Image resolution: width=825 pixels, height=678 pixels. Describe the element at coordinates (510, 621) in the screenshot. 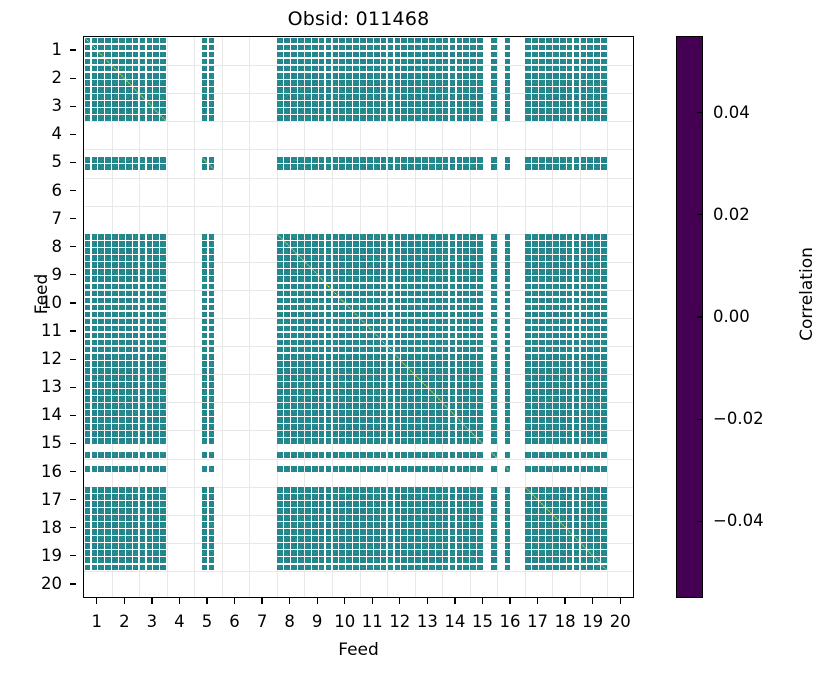

I see `x-tick-label: 16` at that location.